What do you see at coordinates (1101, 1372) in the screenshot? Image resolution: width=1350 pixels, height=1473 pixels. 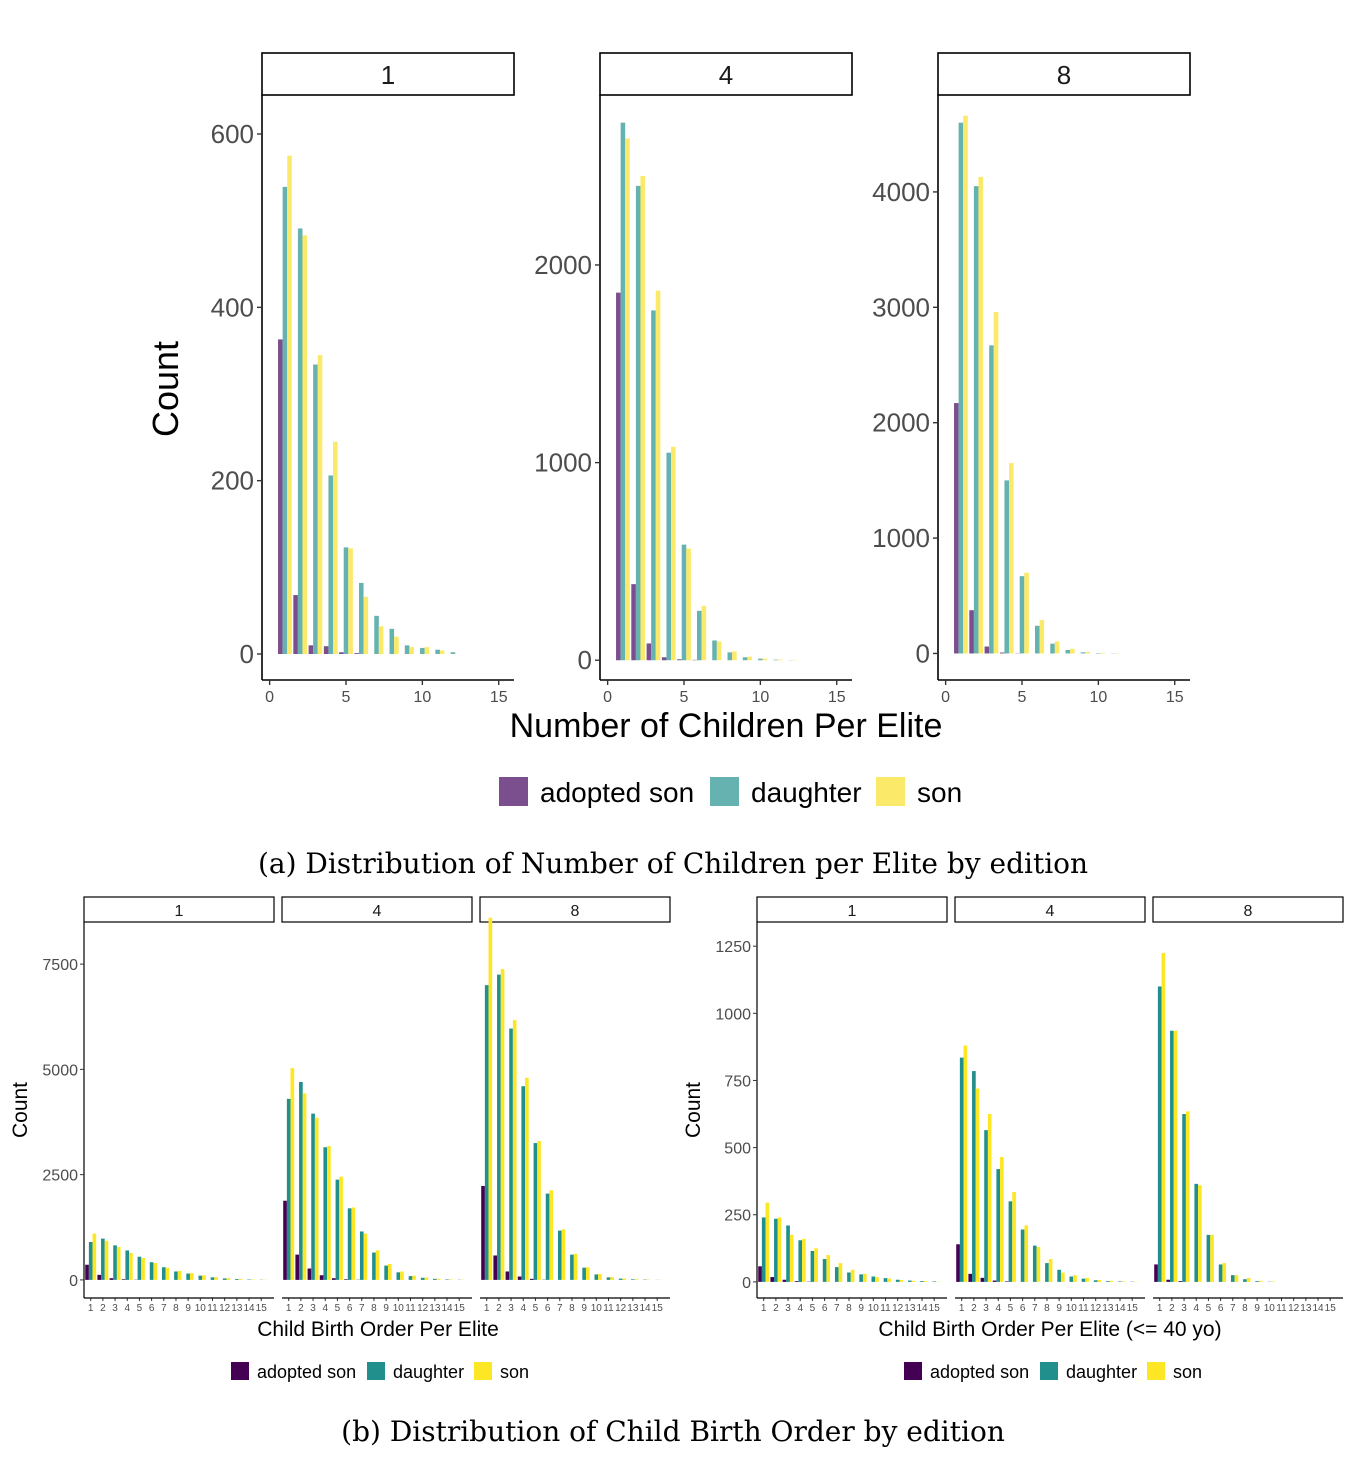 I see `legend-label-daughter: daughter` at bounding box center [1101, 1372].